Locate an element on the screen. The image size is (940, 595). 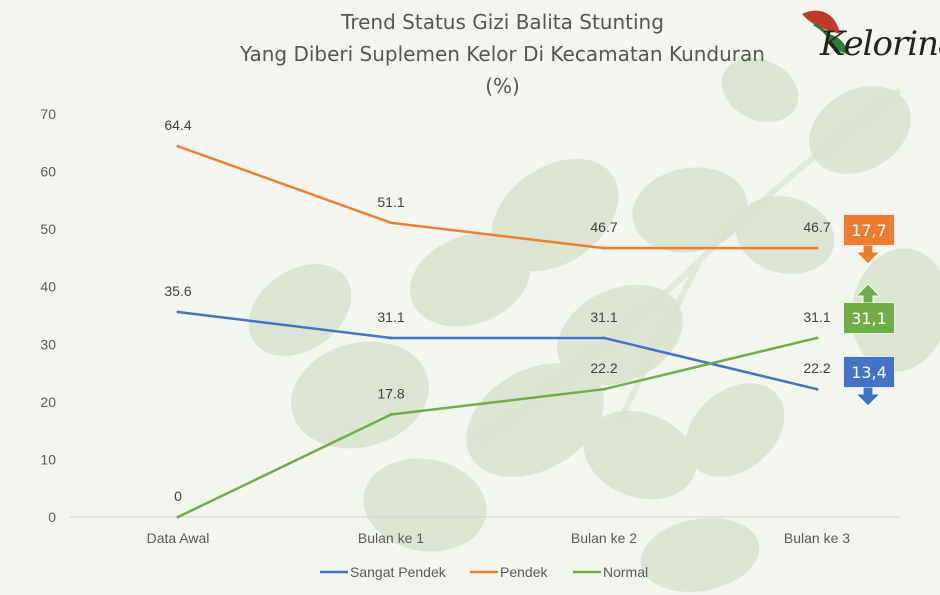
arrow-up-icon is located at coordinates (868, 293).